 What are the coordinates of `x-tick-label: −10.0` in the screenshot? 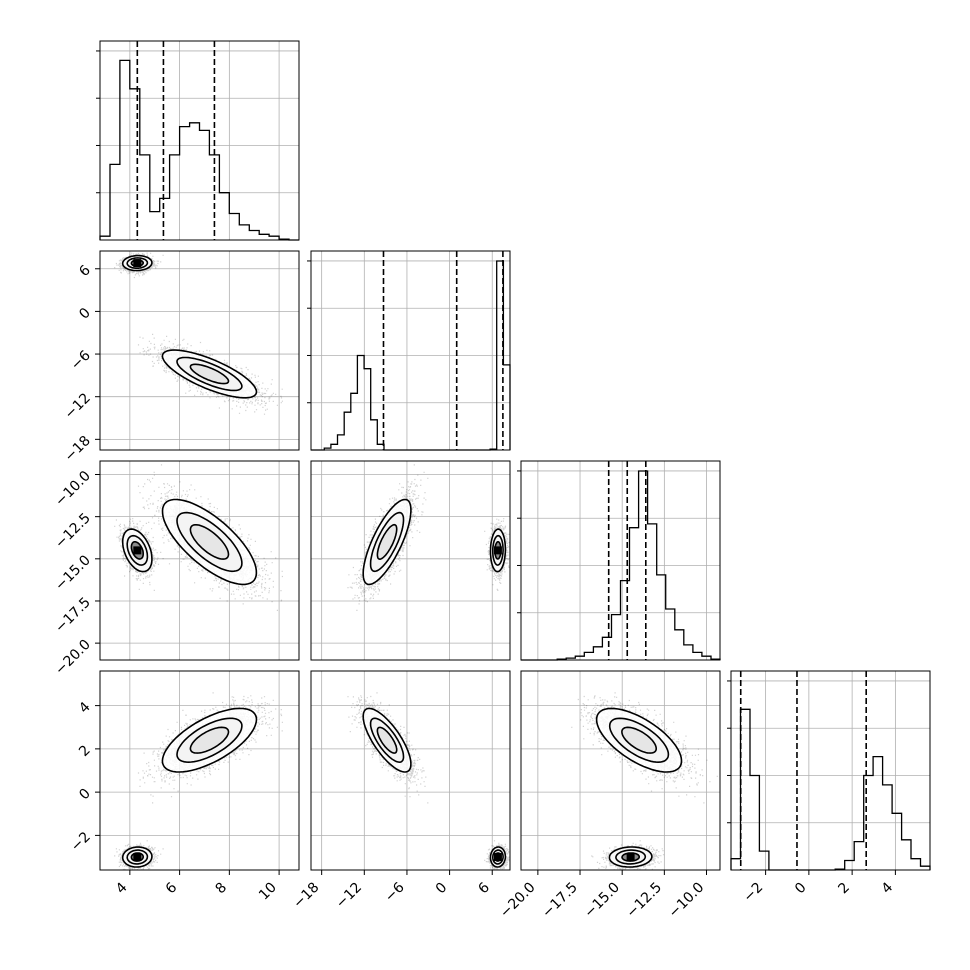 It's located at (687, 901).